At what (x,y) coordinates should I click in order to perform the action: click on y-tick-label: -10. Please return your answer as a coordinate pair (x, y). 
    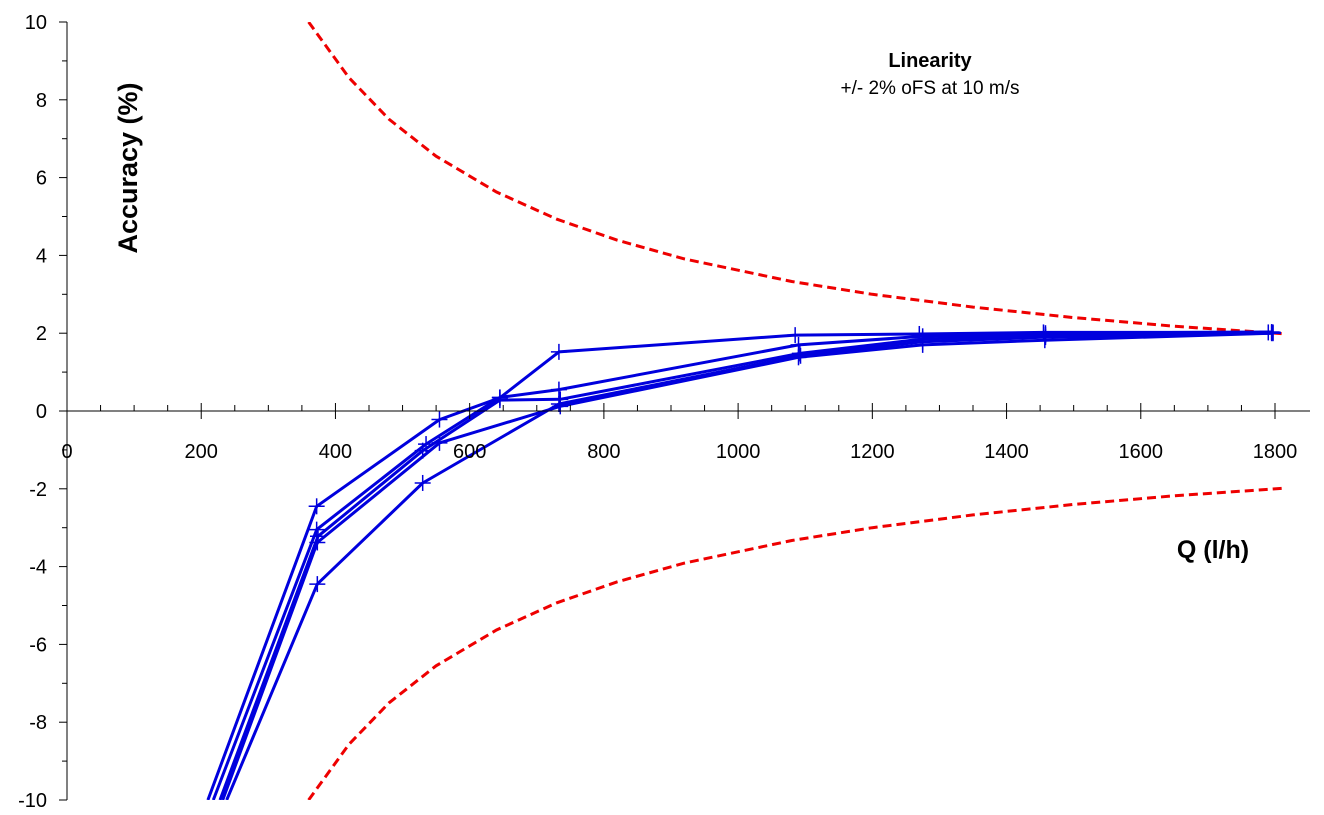
    Looking at the image, I should click on (32, 801).